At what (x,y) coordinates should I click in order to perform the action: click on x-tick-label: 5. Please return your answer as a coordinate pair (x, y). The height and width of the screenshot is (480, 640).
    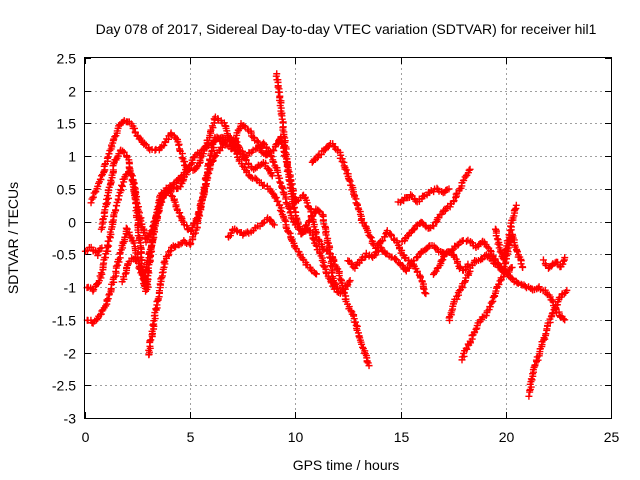
    Looking at the image, I should click on (191, 437).